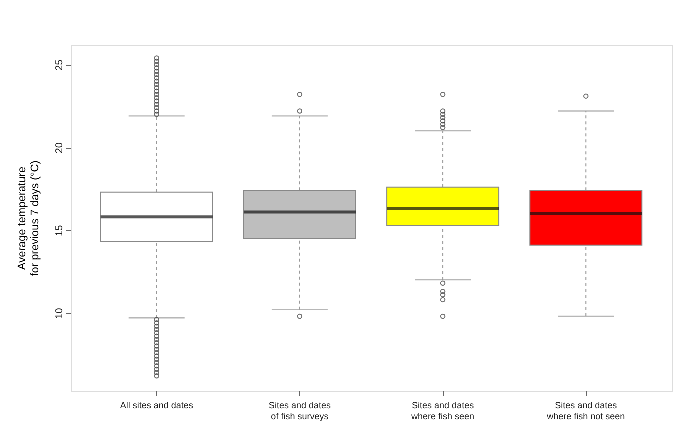 This screenshot has width=697, height=429. I want to click on y-tick-label: 20, so click(60, 148).